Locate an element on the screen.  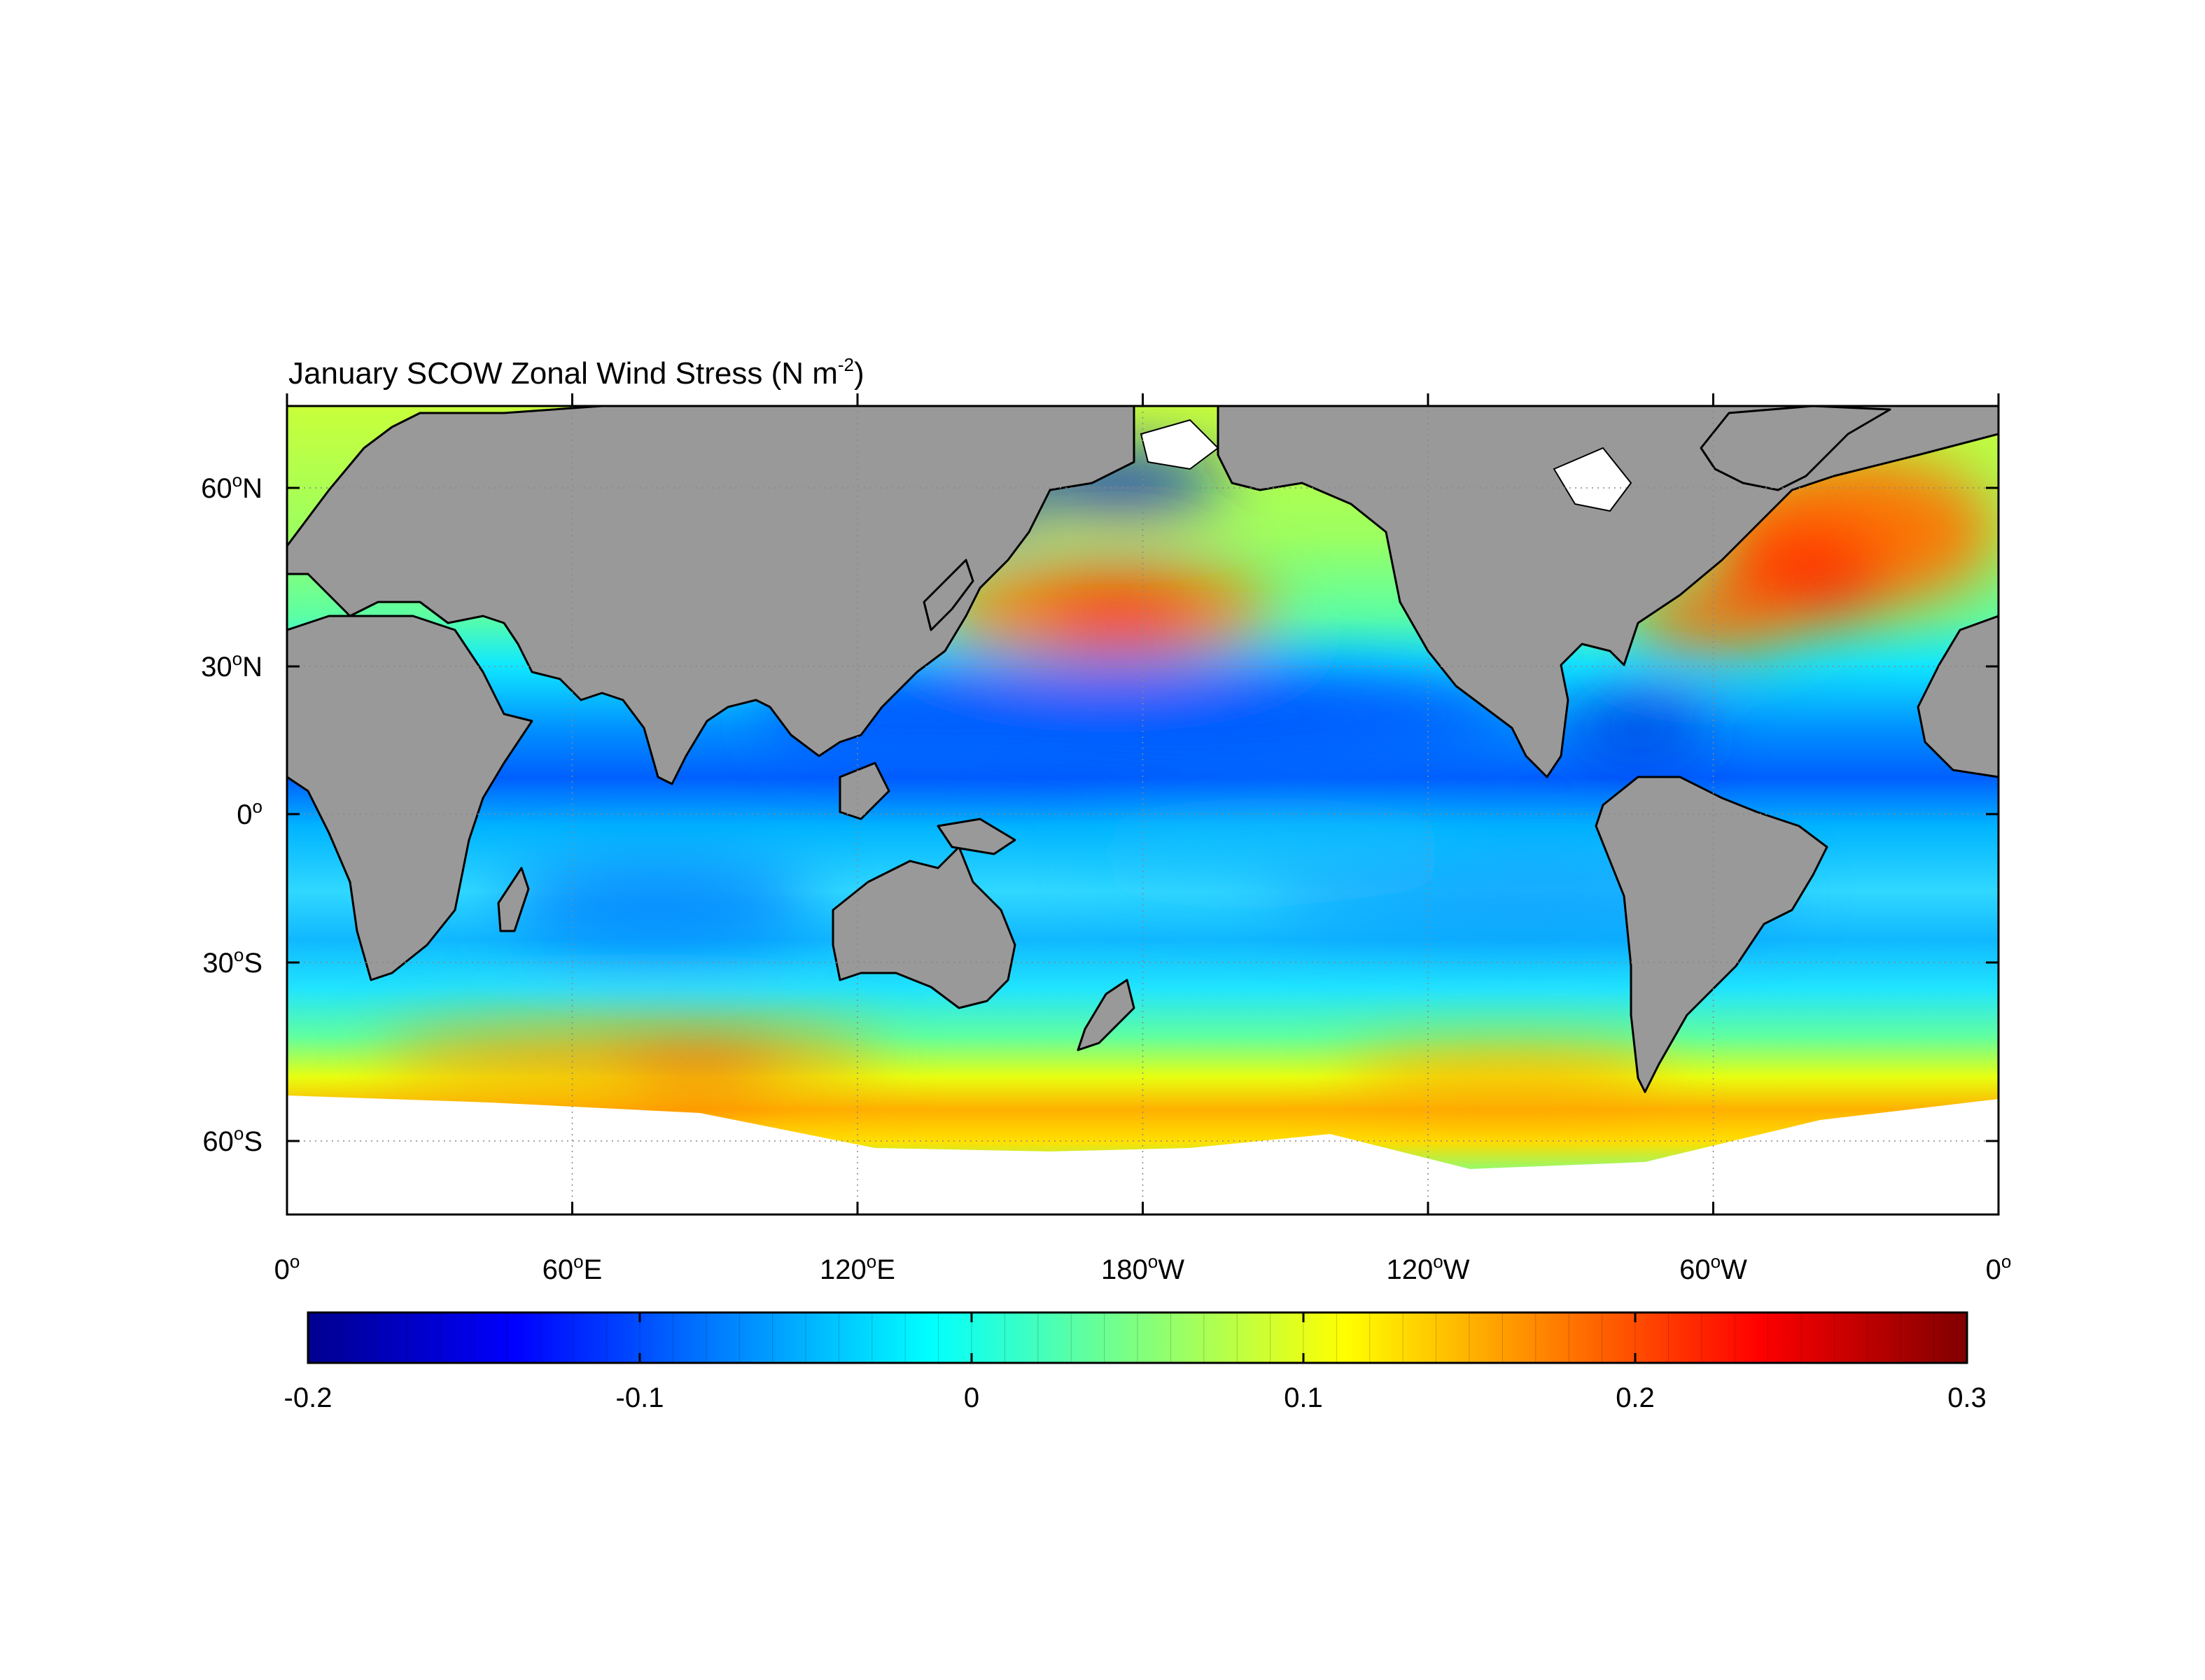
colorbar-label: 0 is located at coordinates (971, 1397).